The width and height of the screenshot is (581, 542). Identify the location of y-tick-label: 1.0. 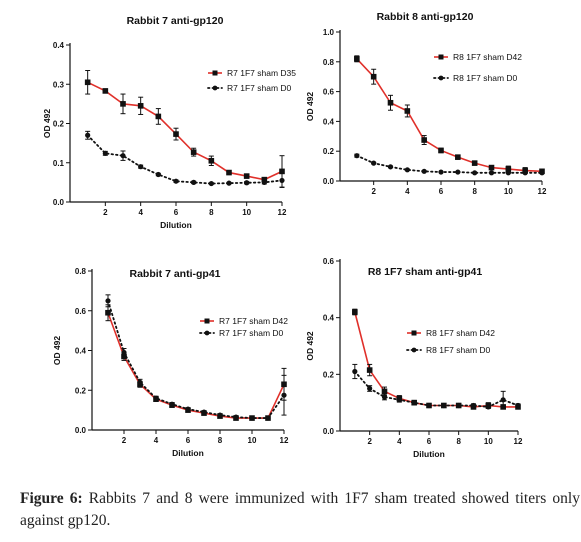
(329, 32).